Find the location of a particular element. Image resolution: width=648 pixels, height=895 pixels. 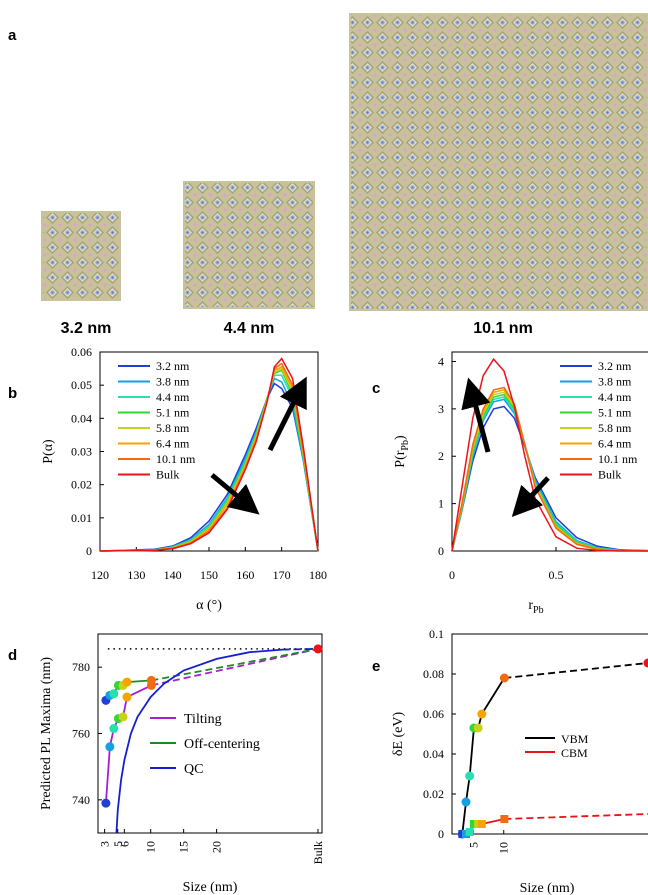

b-legend-label: Bulk is located at coordinates (167, 475).